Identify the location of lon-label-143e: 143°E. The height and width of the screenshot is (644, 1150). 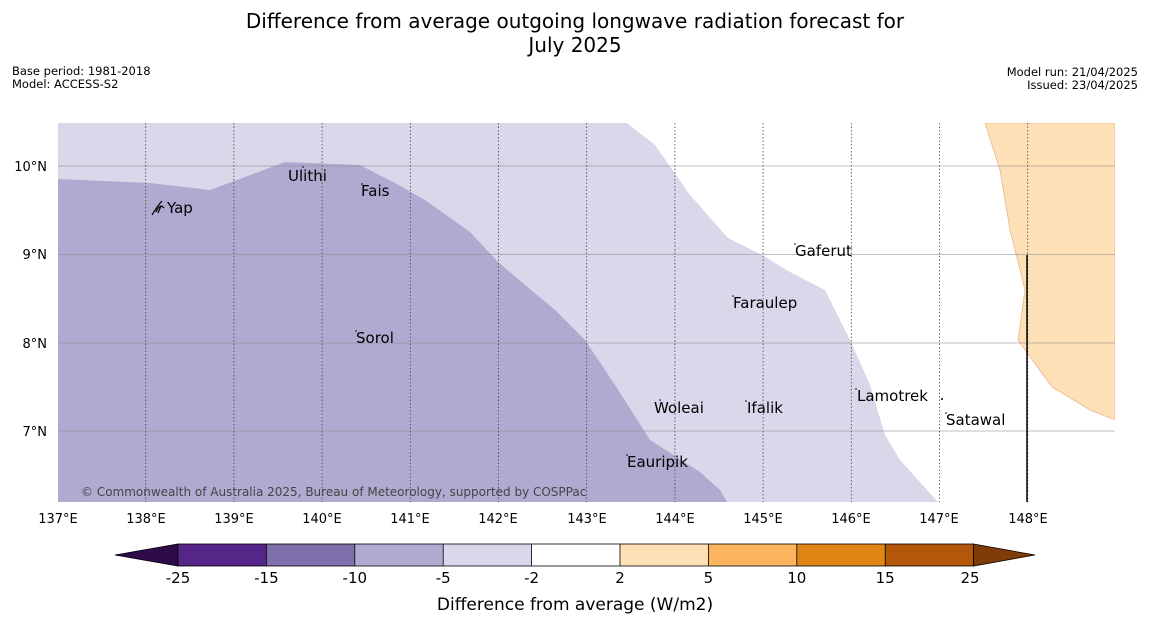
(587, 519).